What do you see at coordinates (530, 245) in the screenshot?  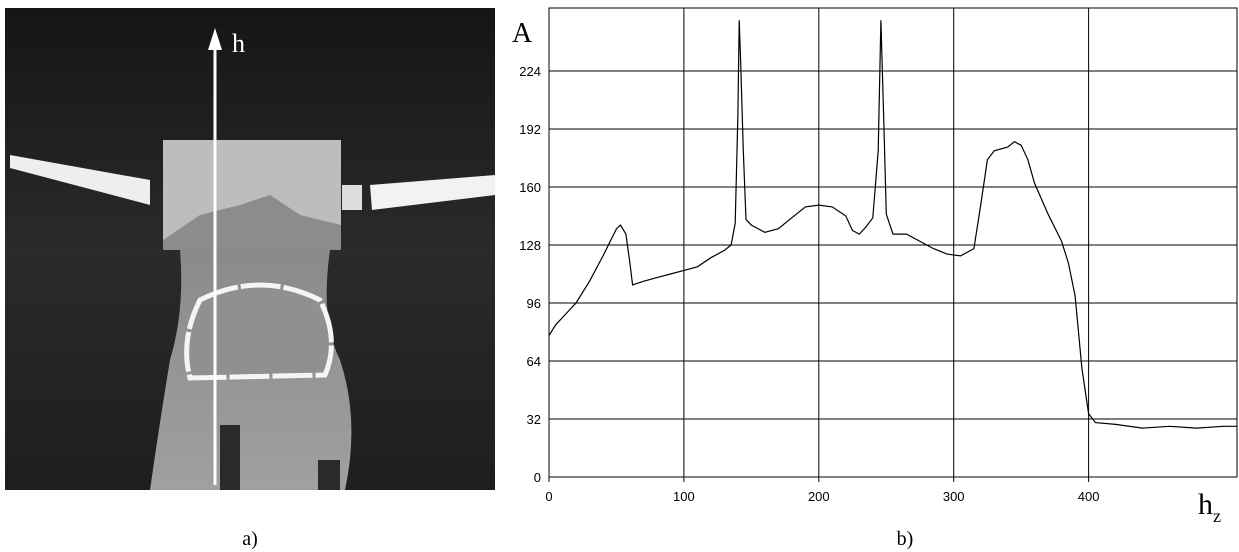 I see `y-tick-label: 128` at bounding box center [530, 245].